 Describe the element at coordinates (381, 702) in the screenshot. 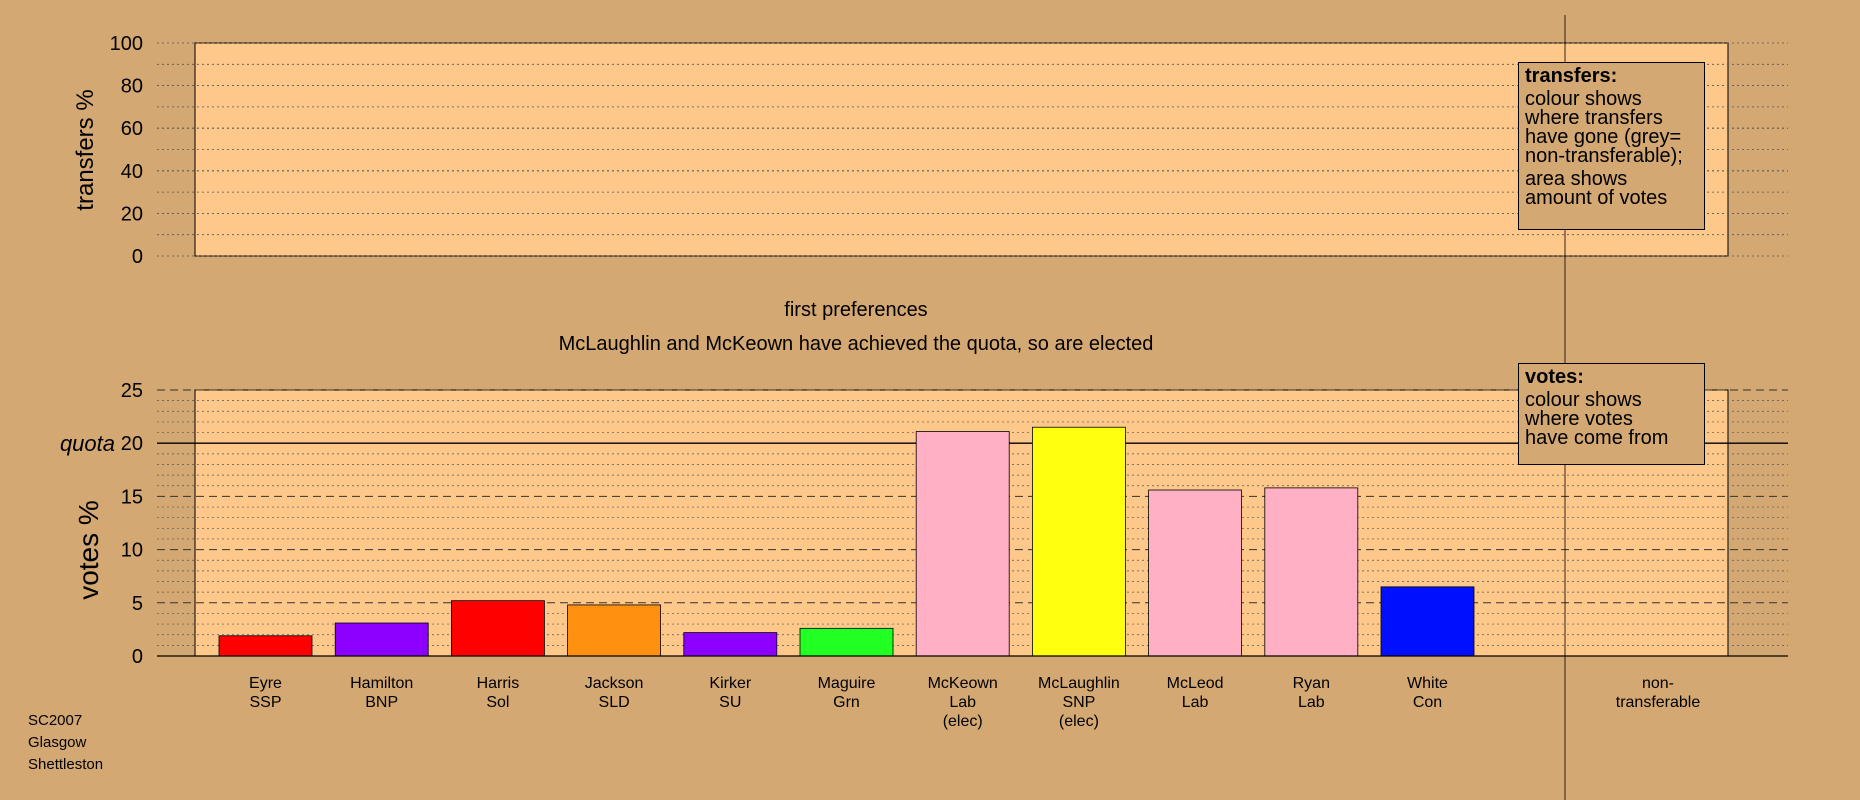

I see `category-label-party: BNP` at that location.